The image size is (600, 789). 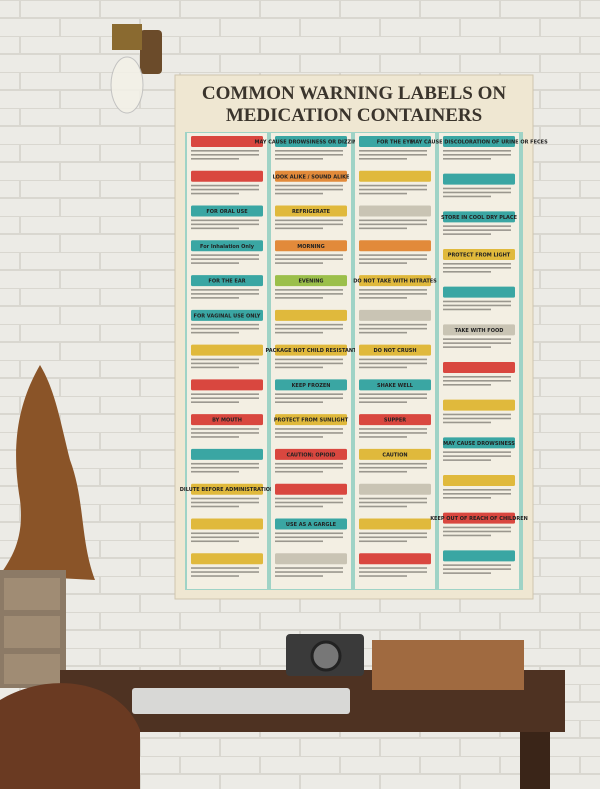 I want to click on chair, so click(x=70, y=736).